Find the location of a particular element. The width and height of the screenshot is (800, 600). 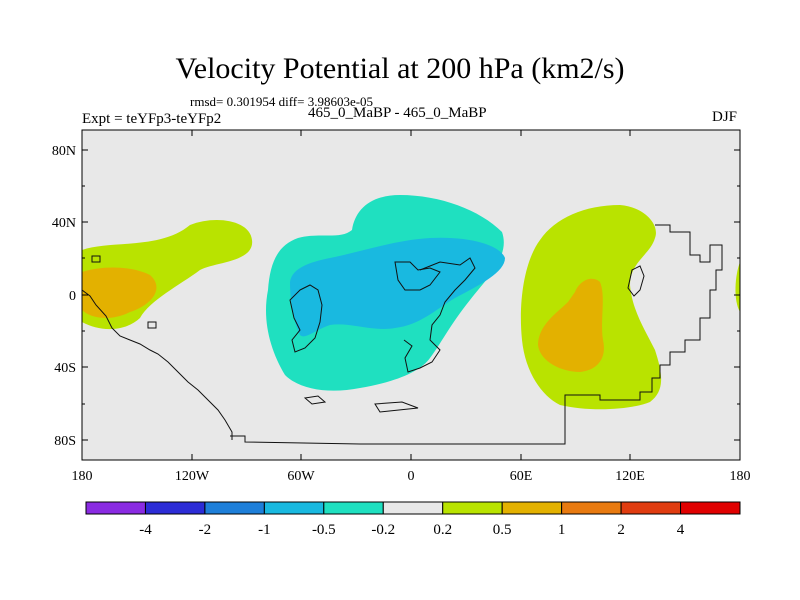

lon-label-0: 0 is located at coordinates (411, 476).